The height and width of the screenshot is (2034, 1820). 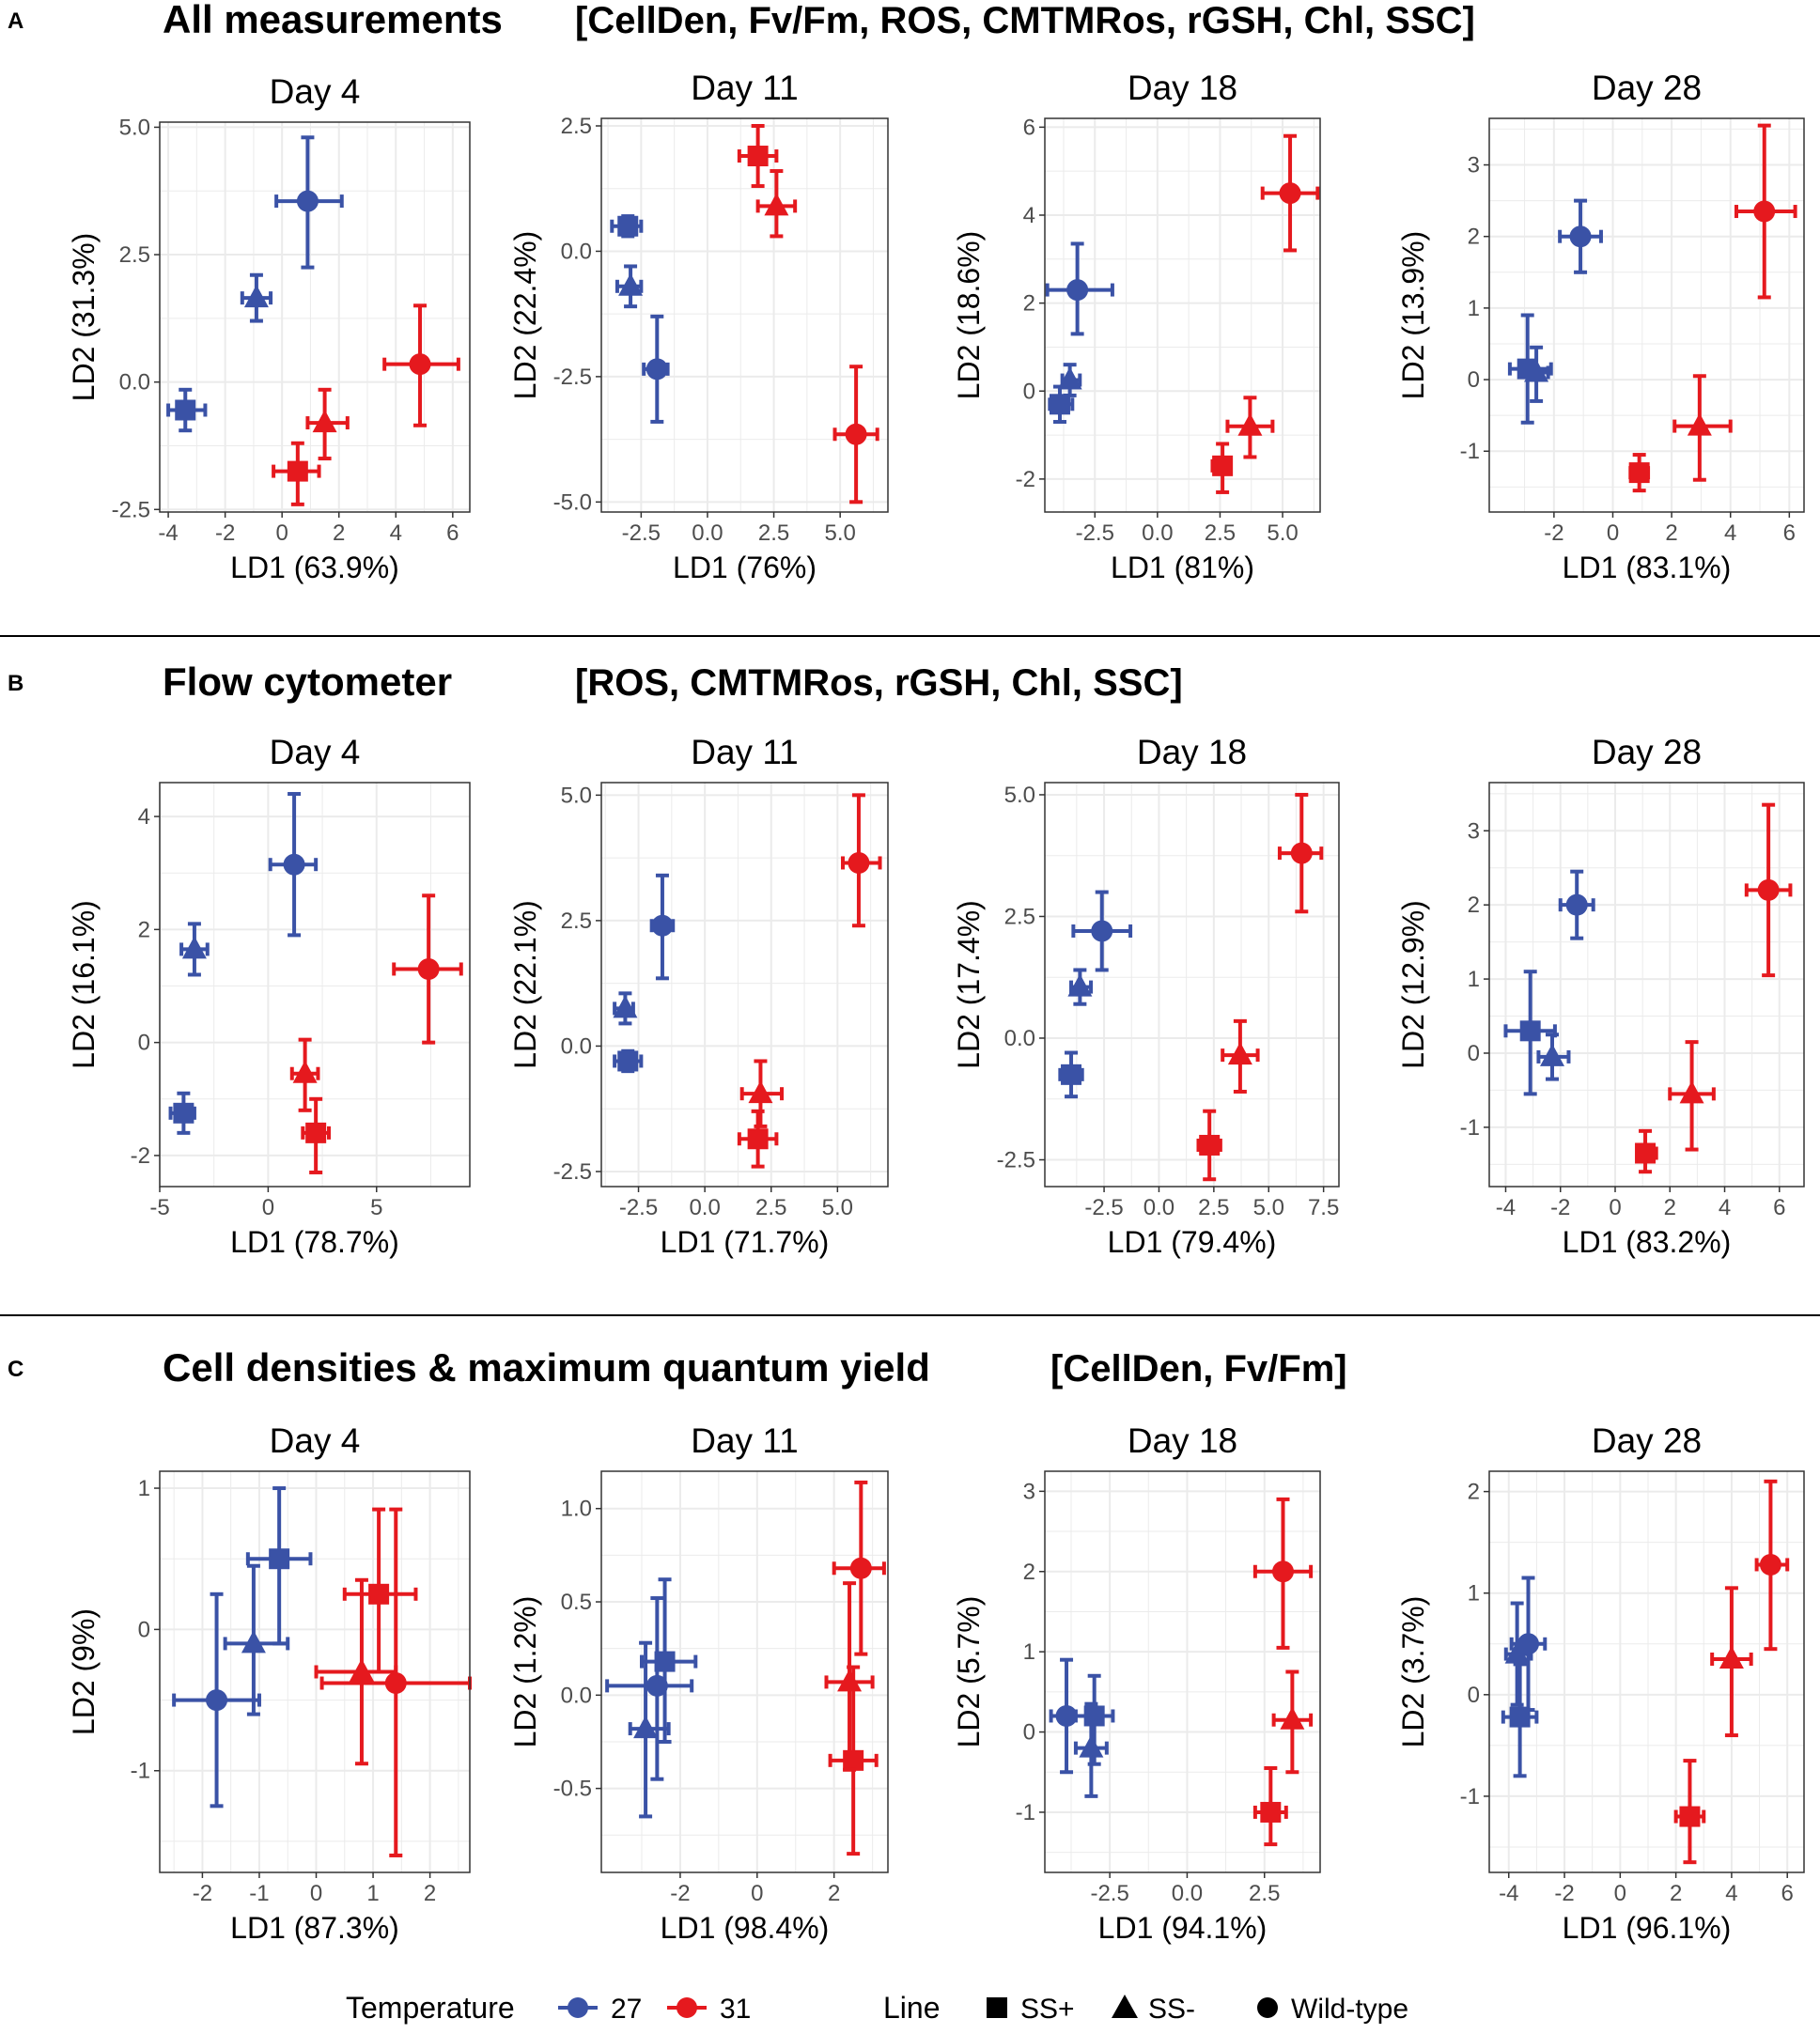 I want to click on x-tick-label: -4, so click(x=1506, y=1207).